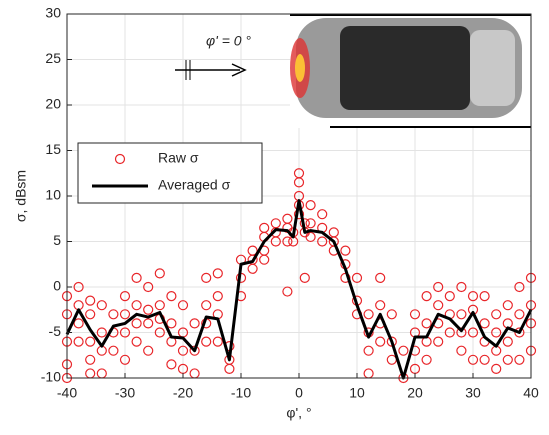  What do you see at coordinates (53, 58) in the screenshot?
I see `y-tick-label: 25` at bounding box center [53, 58].